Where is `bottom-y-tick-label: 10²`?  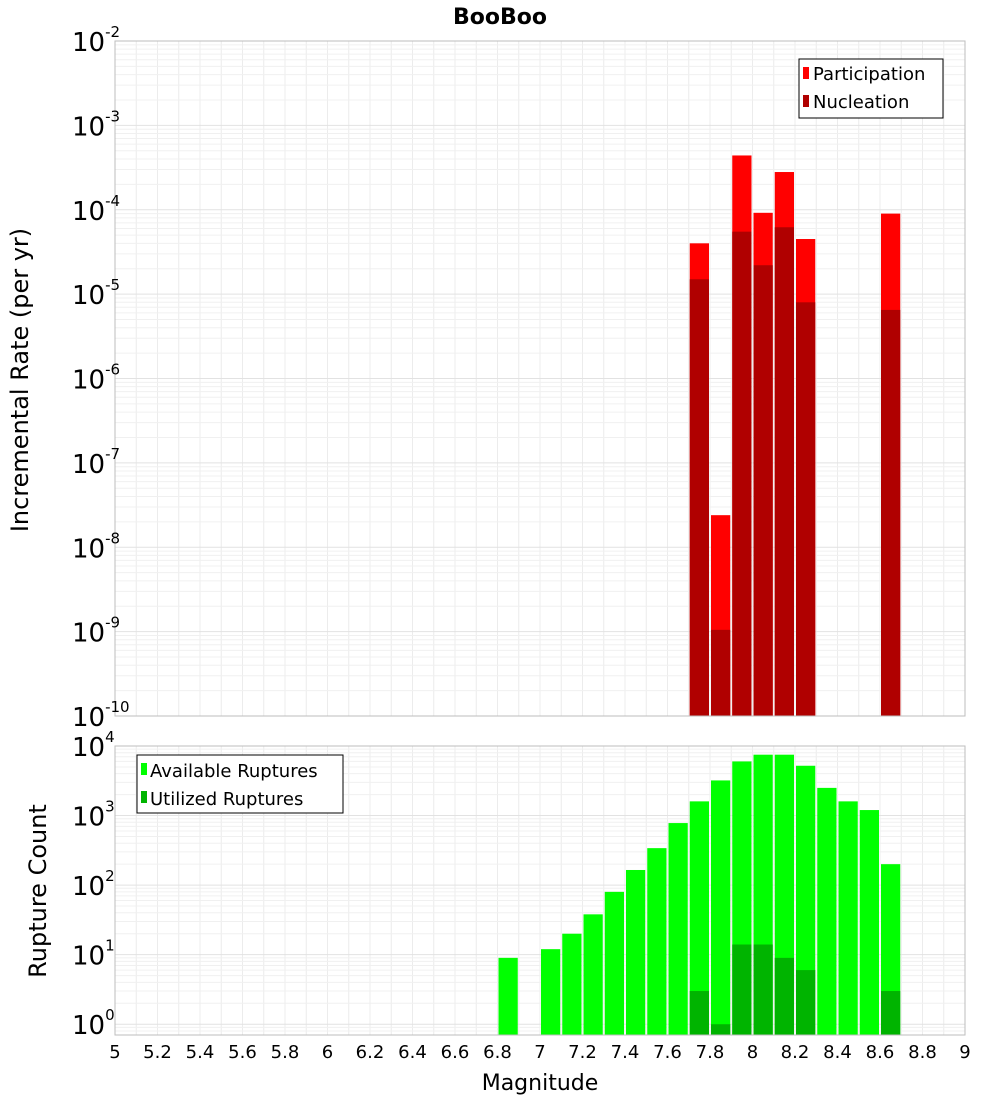 bottom-y-tick-label: 10² is located at coordinates (93, 884).